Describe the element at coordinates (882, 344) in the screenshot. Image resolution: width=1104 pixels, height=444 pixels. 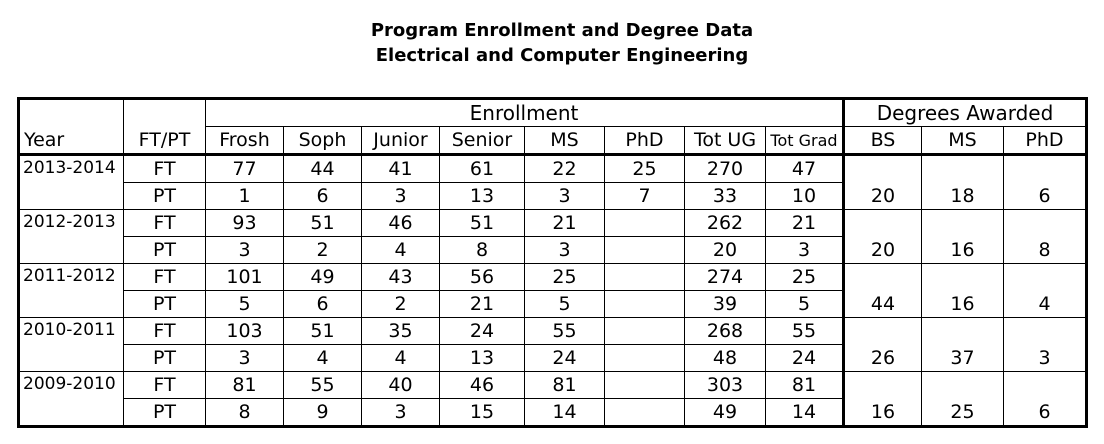
I see `degree-bs: 26` at that location.